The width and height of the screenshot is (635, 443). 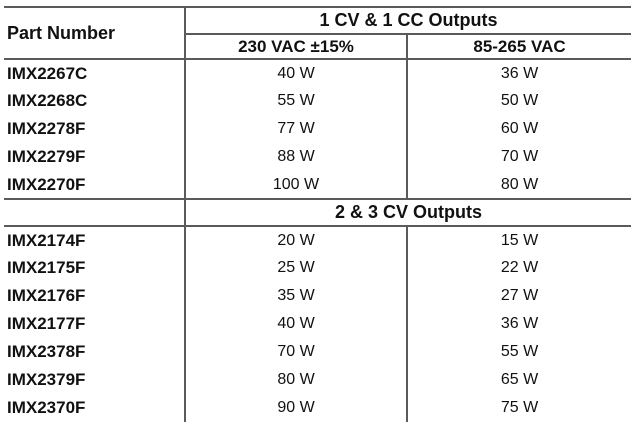 What do you see at coordinates (46, 184) in the screenshot?
I see `part-number-cell: IMX2270F` at bounding box center [46, 184].